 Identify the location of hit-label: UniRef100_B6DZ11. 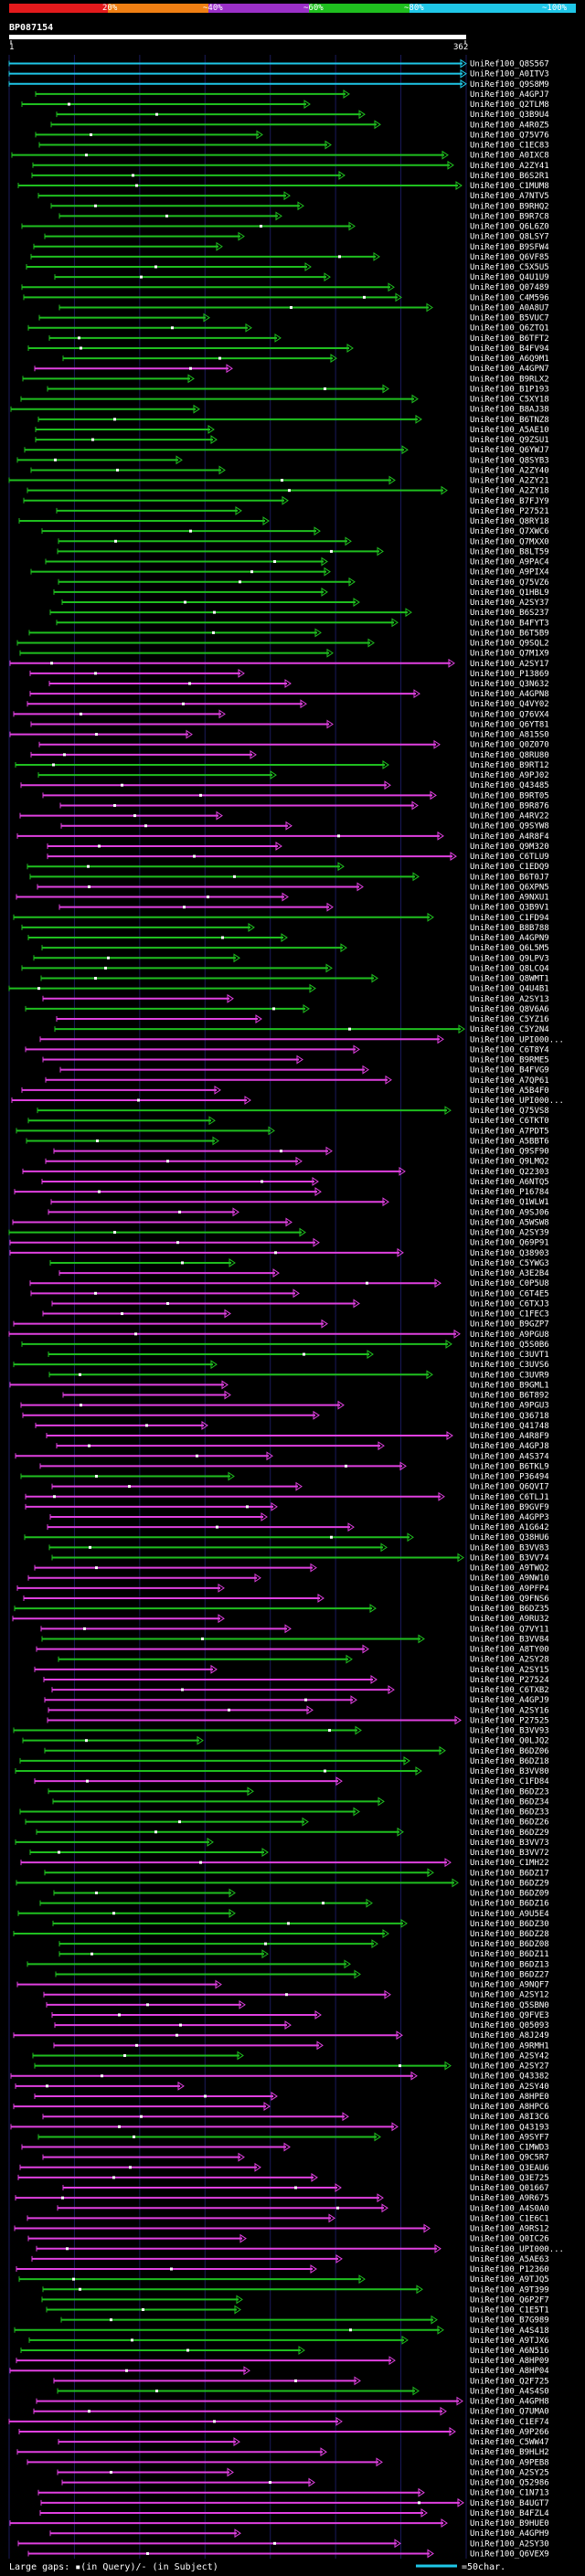
(510, 1954).